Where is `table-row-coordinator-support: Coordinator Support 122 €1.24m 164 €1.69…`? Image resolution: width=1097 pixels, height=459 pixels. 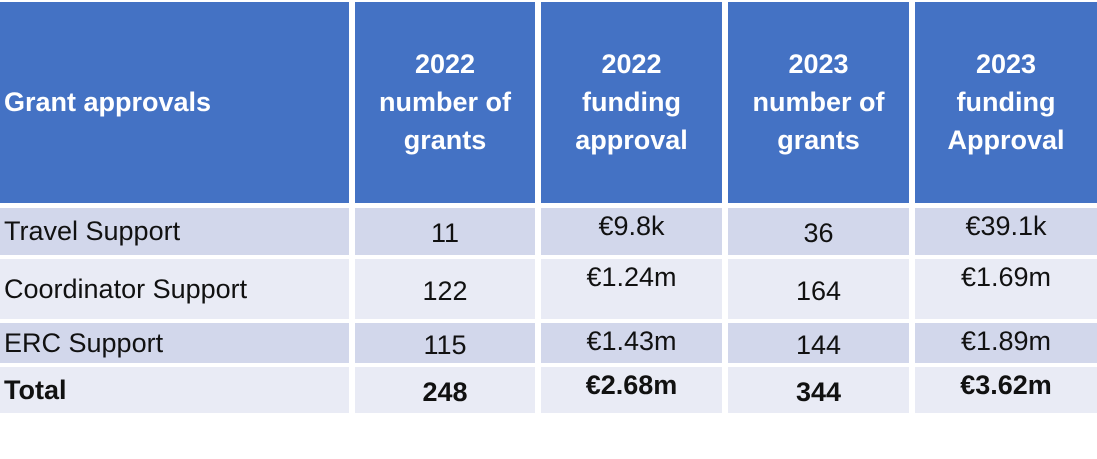 table-row-coordinator-support: Coordinator Support 122 €1.24m 164 €1.69… is located at coordinates (548, 290).